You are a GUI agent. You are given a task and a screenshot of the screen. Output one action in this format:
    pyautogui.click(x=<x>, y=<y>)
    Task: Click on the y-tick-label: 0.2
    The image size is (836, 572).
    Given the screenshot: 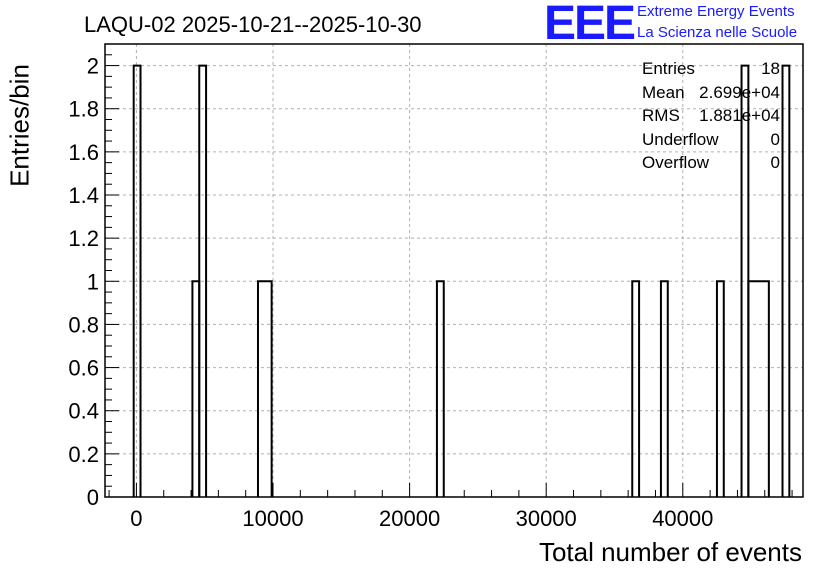 What is the action you would take?
    pyautogui.click(x=83, y=454)
    